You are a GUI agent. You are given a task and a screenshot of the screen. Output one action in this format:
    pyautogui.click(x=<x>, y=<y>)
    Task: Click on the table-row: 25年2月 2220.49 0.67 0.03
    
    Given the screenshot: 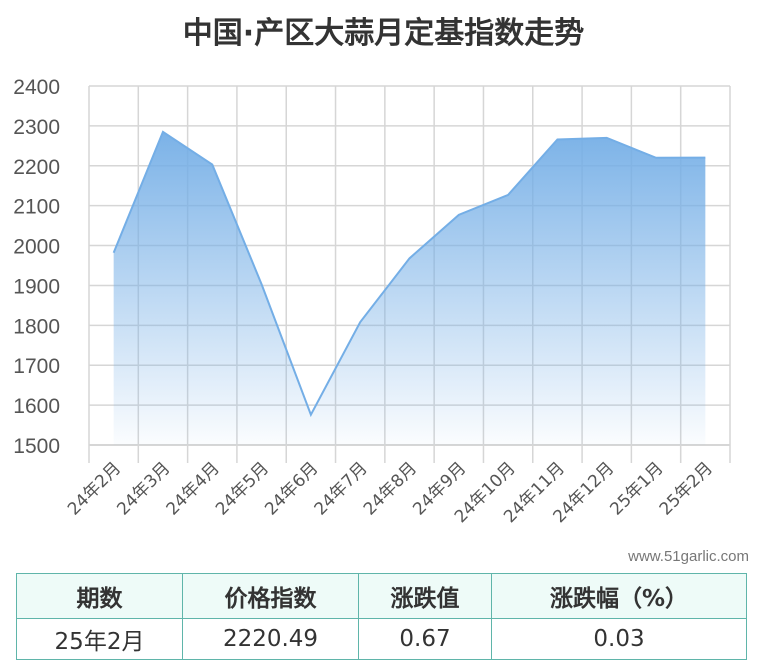 What is the action you would take?
    pyautogui.click(x=381, y=639)
    